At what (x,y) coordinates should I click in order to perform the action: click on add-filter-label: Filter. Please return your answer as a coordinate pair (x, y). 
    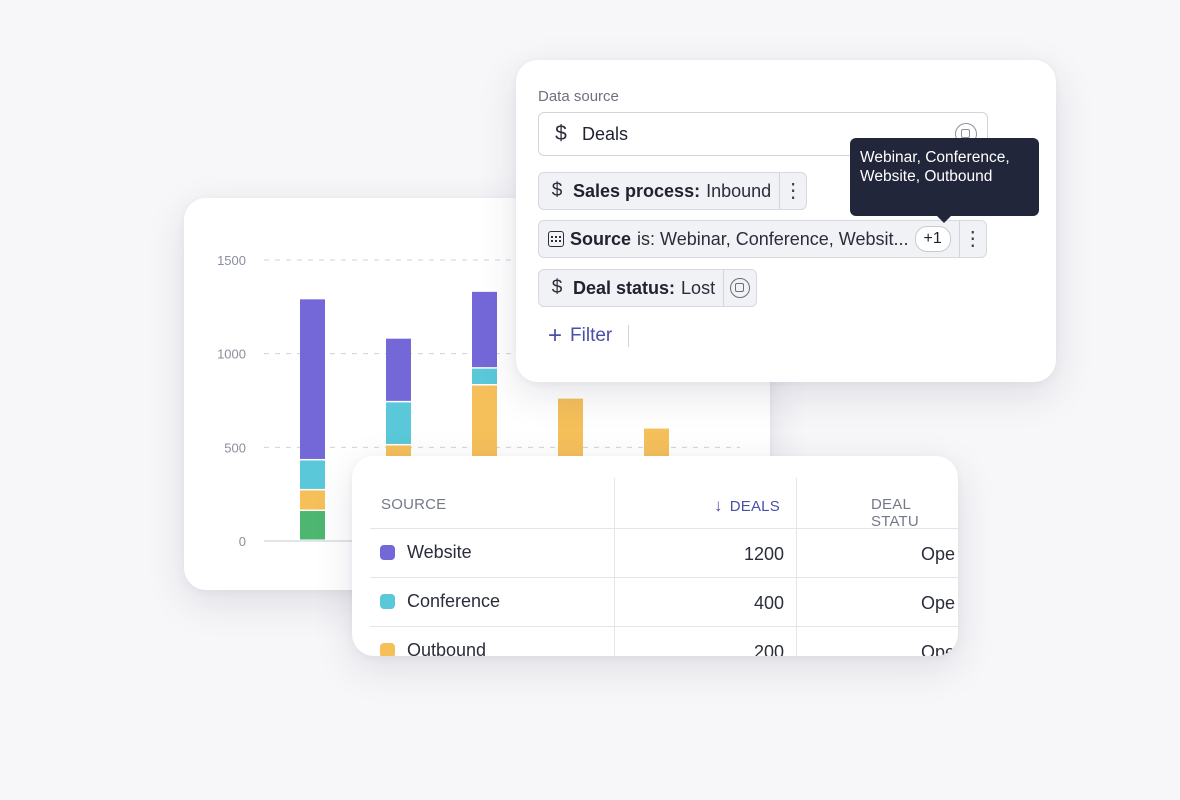
    Looking at the image, I should click on (591, 335).